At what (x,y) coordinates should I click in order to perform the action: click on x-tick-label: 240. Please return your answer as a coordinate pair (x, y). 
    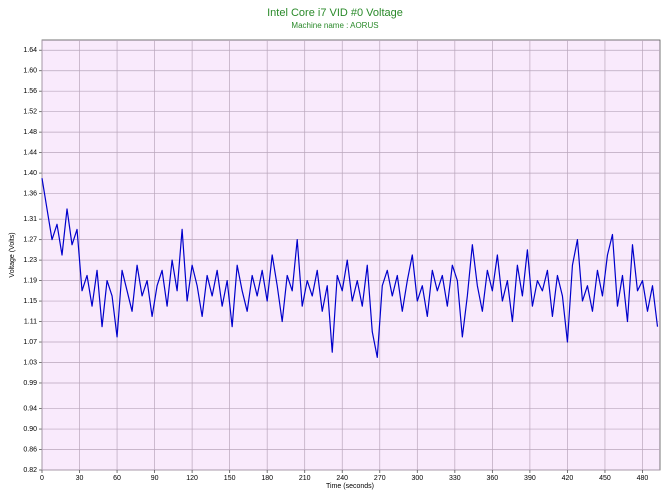
    Looking at the image, I should click on (342, 478).